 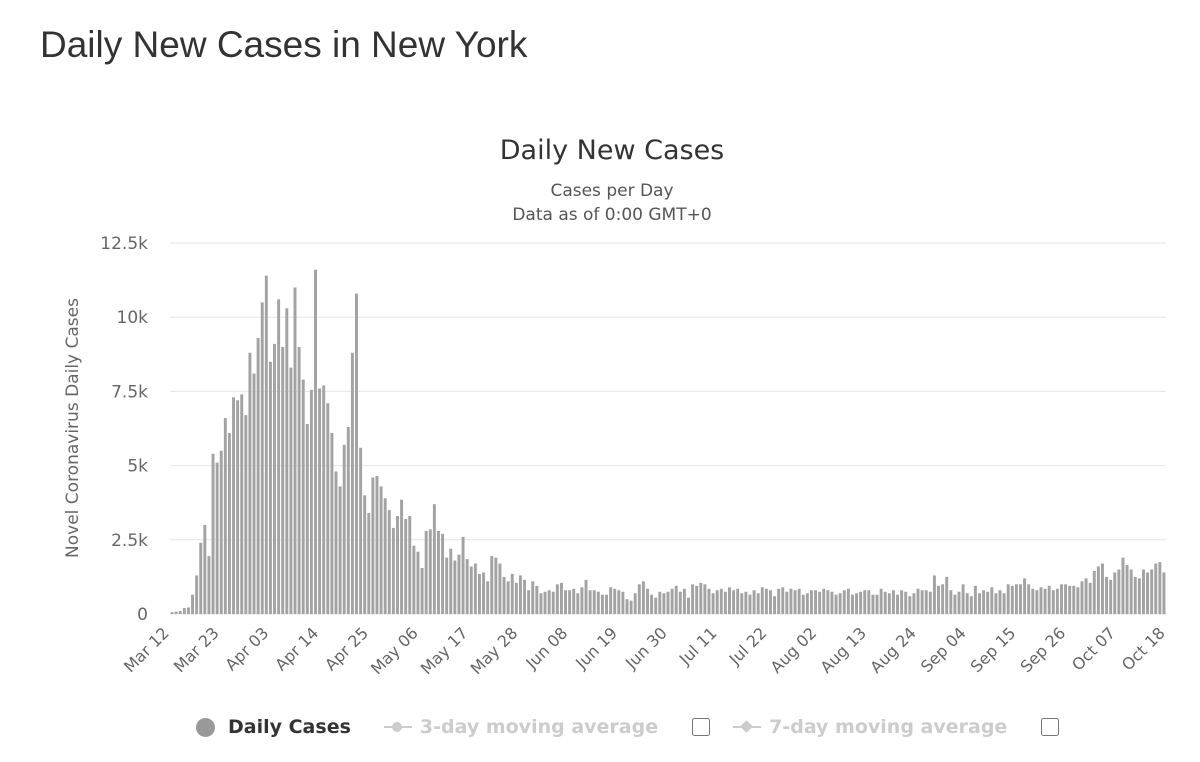 I want to click on legend-item-daily-cases: Daily Cases, so click(x=273, y=727).